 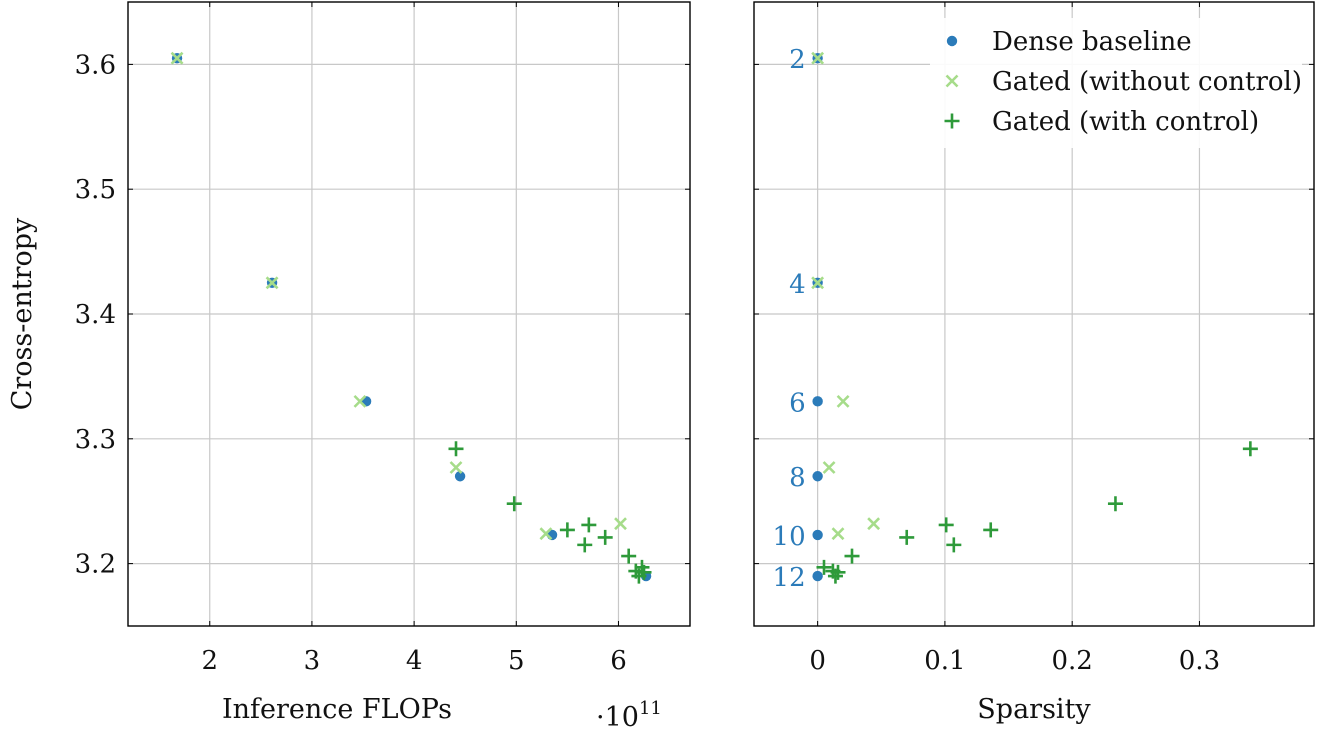 I want to click on x-tick-label: 2, so click(x=209, y=661).